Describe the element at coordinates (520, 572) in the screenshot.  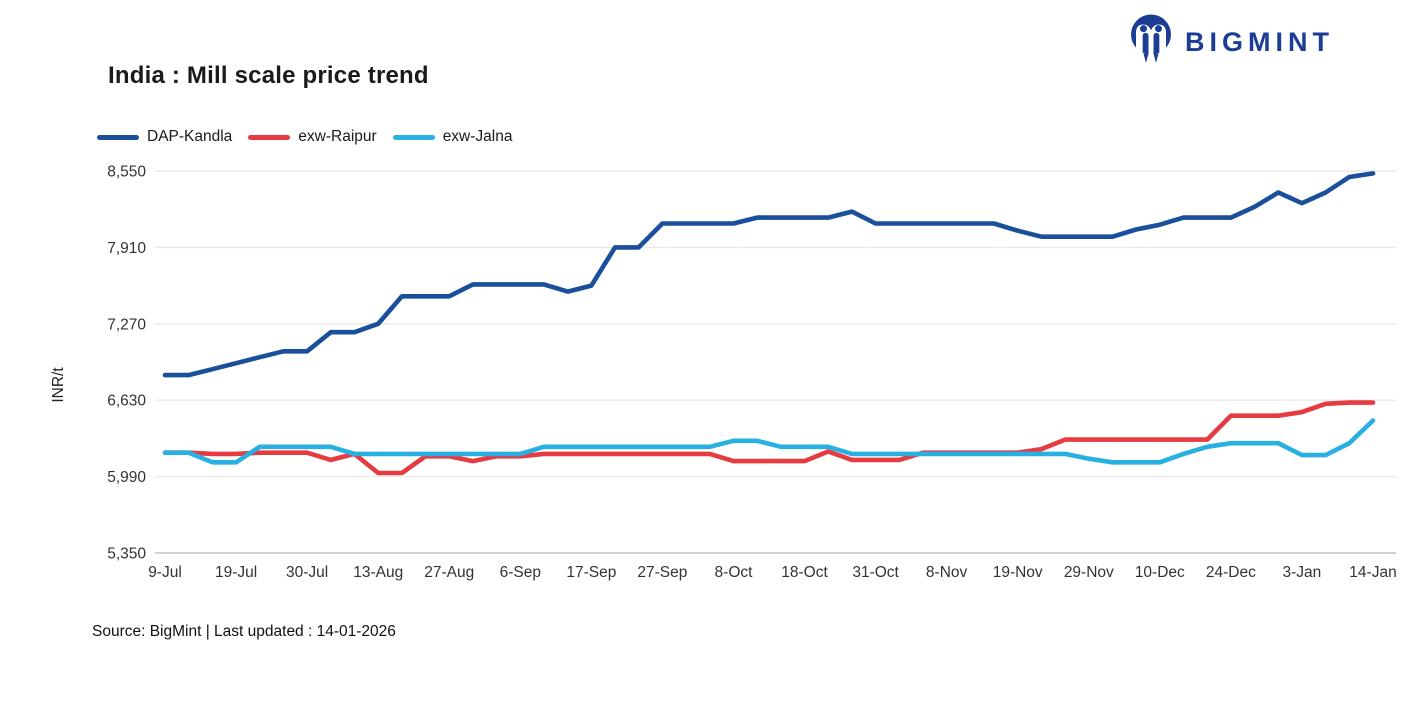
I see `x-tick-label: 6-Sep` at that location.